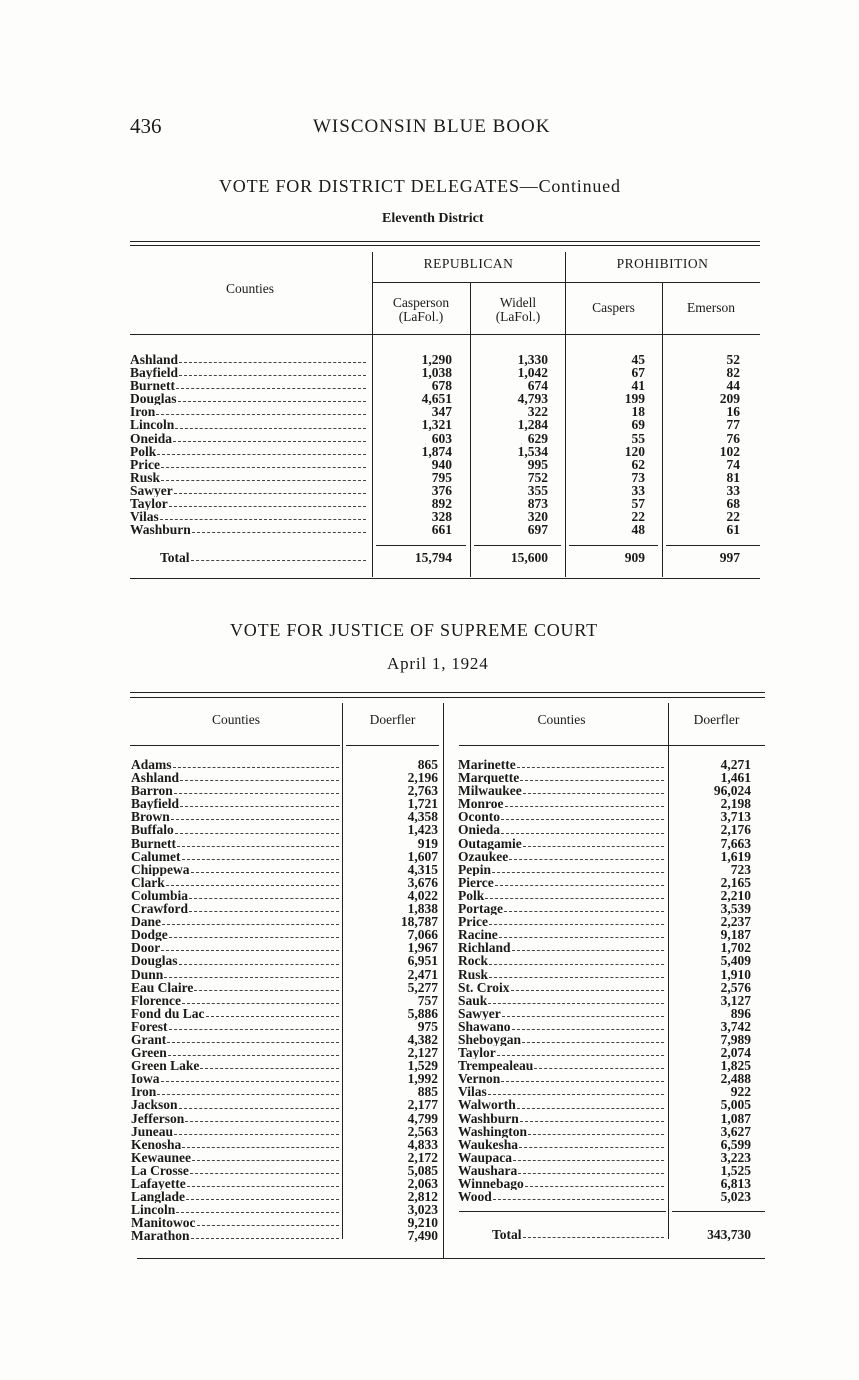 This screenshot has height=1380, width=859. What do you see at coordinates (735, 974) in the screenshot?
I see `vote-count: 1,910` at bounding box center [735, 974].